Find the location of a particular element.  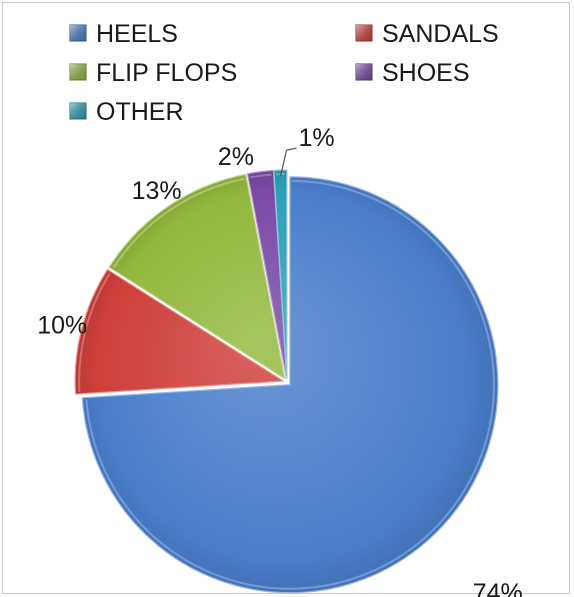

data-label-other: 1% is located at coordinates (316, 138).